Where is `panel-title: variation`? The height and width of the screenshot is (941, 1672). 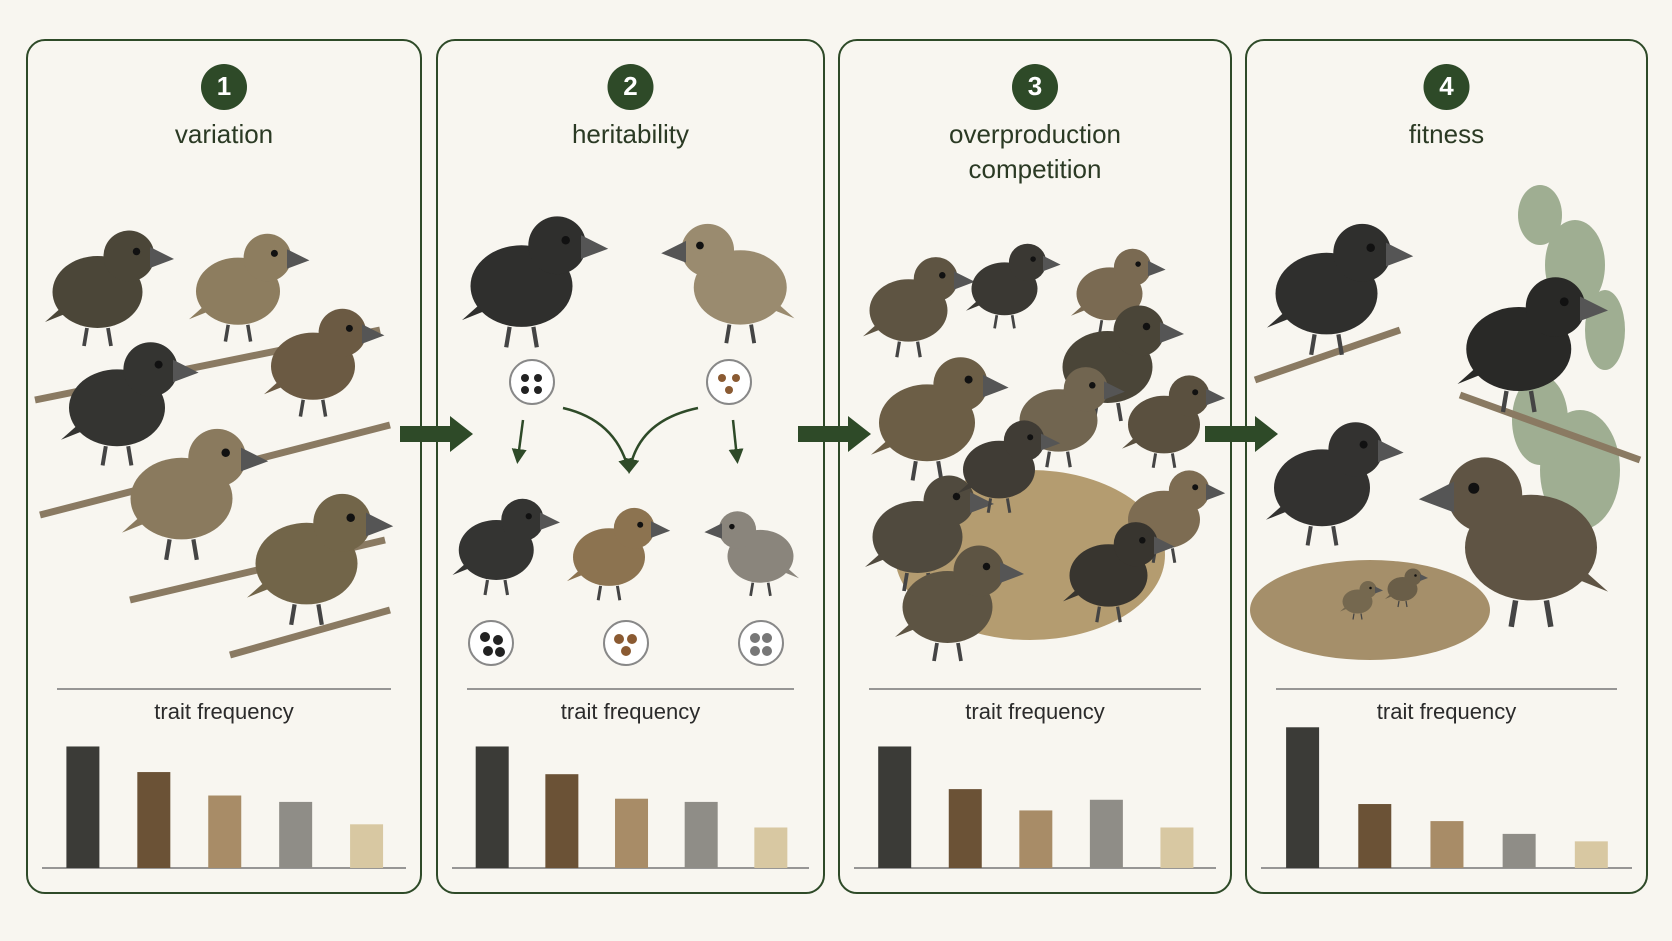
panel-title: variation is located at coordinates (224, 134).